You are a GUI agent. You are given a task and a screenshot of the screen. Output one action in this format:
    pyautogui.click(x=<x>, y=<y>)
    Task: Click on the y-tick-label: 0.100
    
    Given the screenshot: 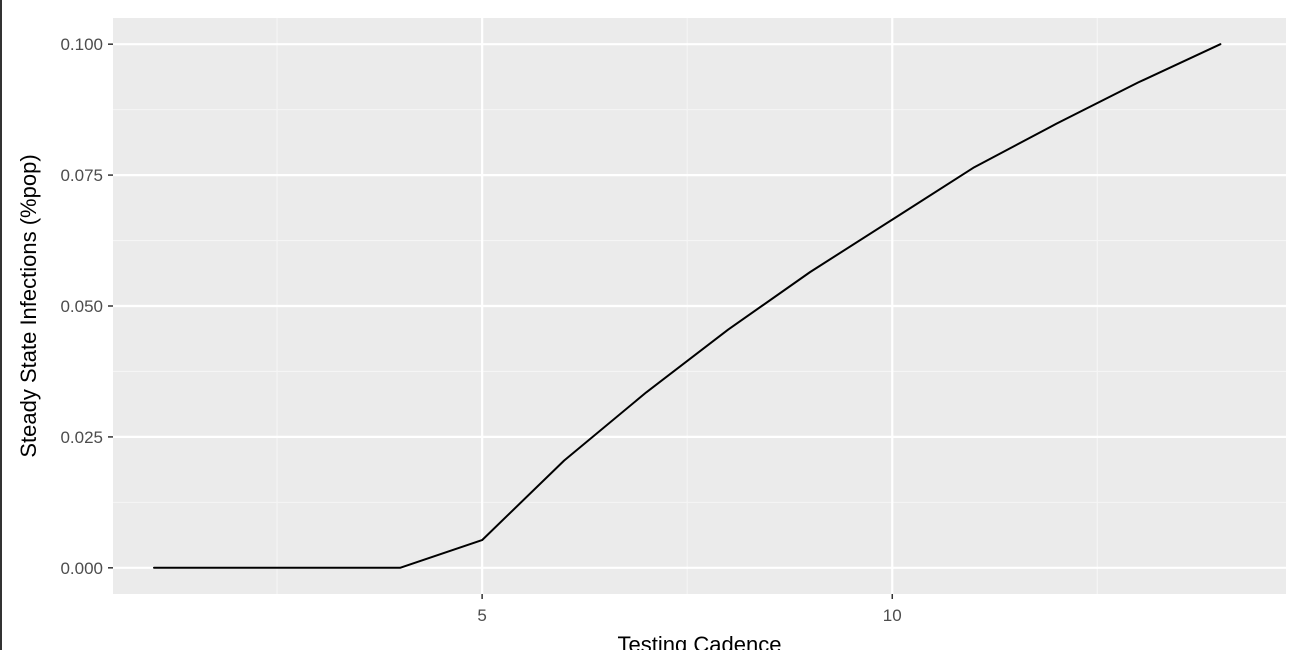 What is the action you would take?
    pyautogui.click(x=81, y=44)
    